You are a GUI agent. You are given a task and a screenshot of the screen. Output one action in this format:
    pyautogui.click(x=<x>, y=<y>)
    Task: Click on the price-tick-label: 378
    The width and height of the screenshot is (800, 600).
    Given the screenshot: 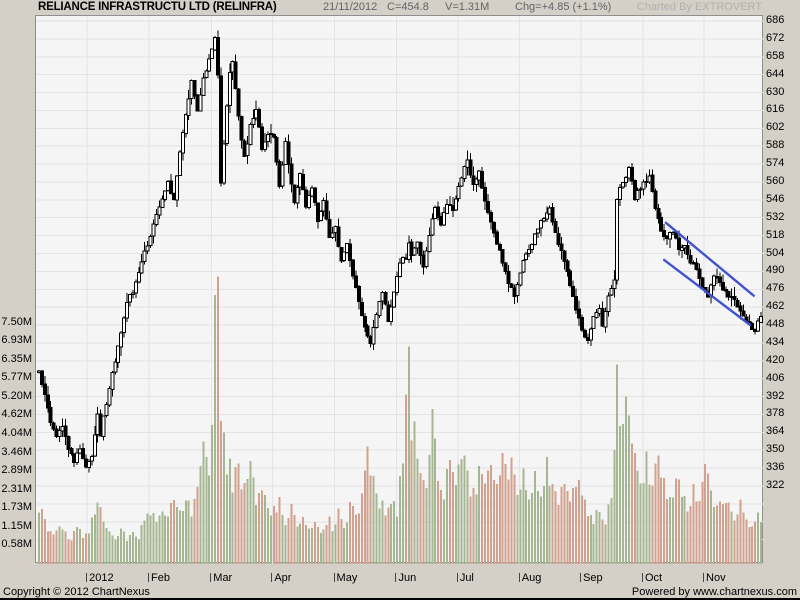 What is the action you would take?
    pyautogui.click(x=775, y=413)
    